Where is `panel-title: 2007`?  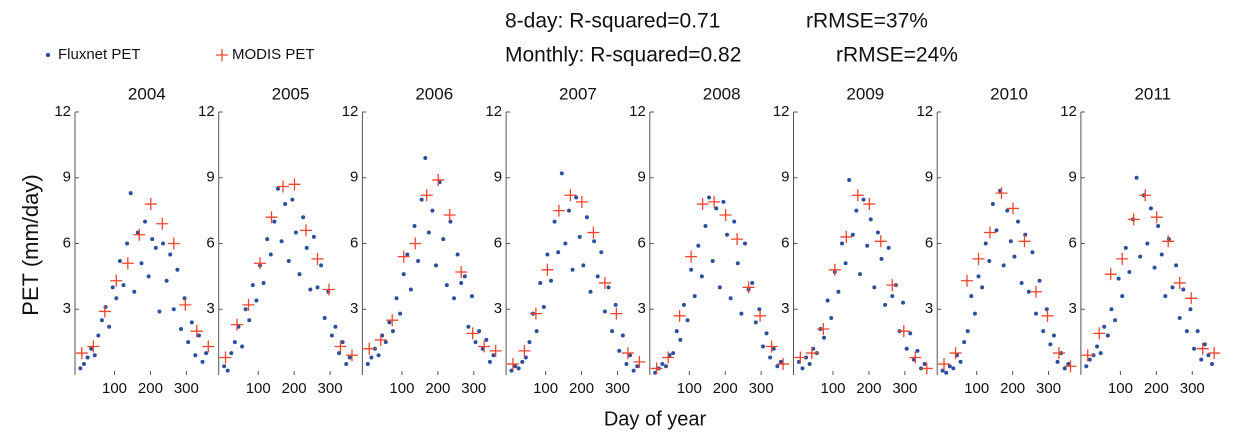
panel-title: 2007 is located at coordinates (578, 93).